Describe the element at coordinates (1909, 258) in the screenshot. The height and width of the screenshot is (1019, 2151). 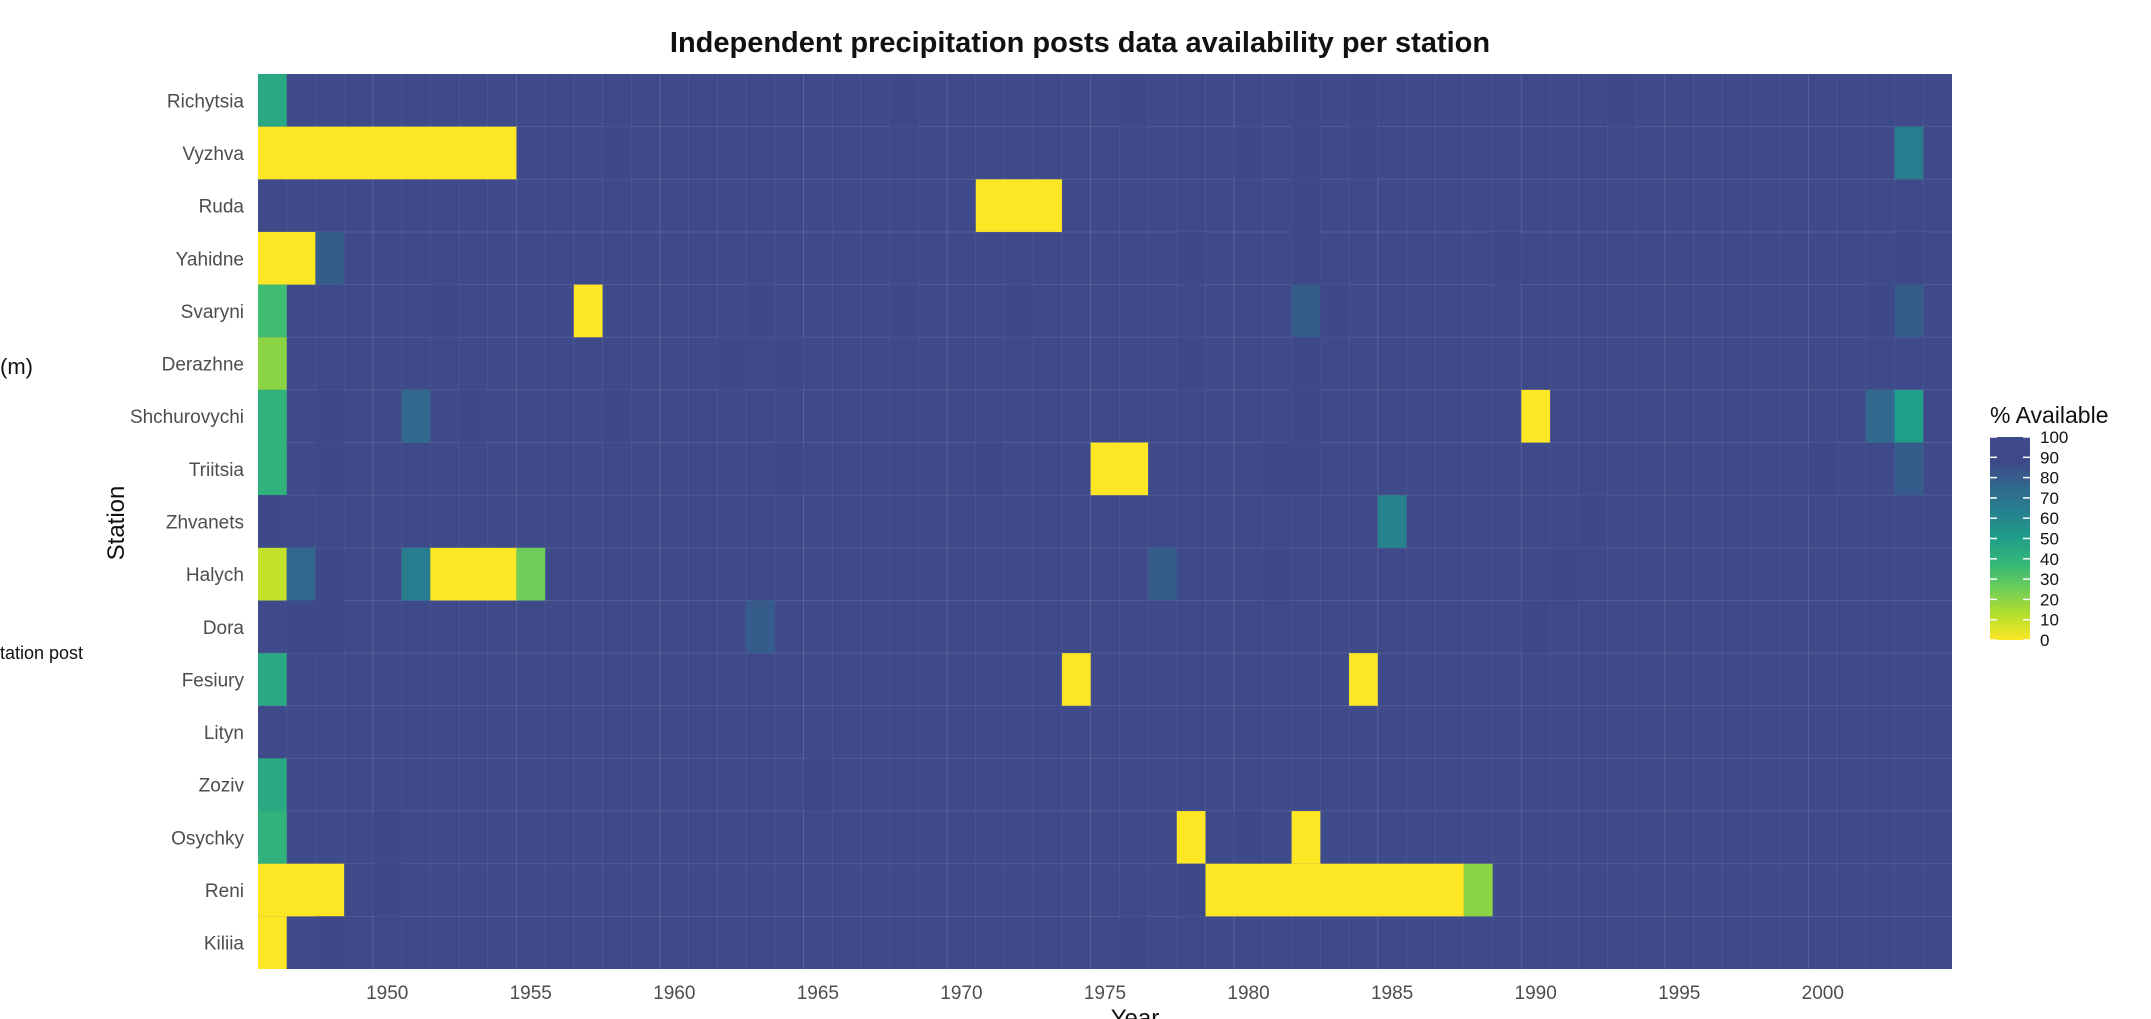
I see `heatmap-cell-yahidne-2003` at that location.